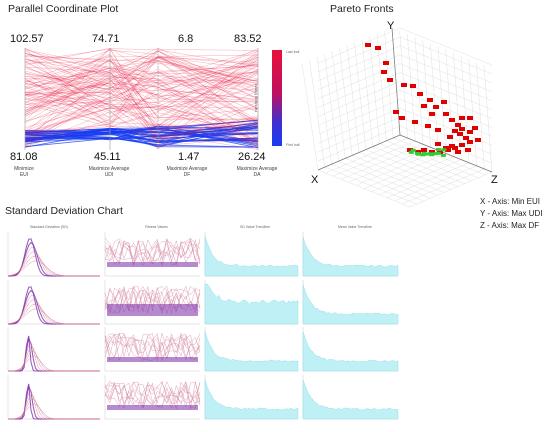 This screenshot has width=550, height=432. I want to click on pareto-title: Pareto Fronts, so click(362, 9).